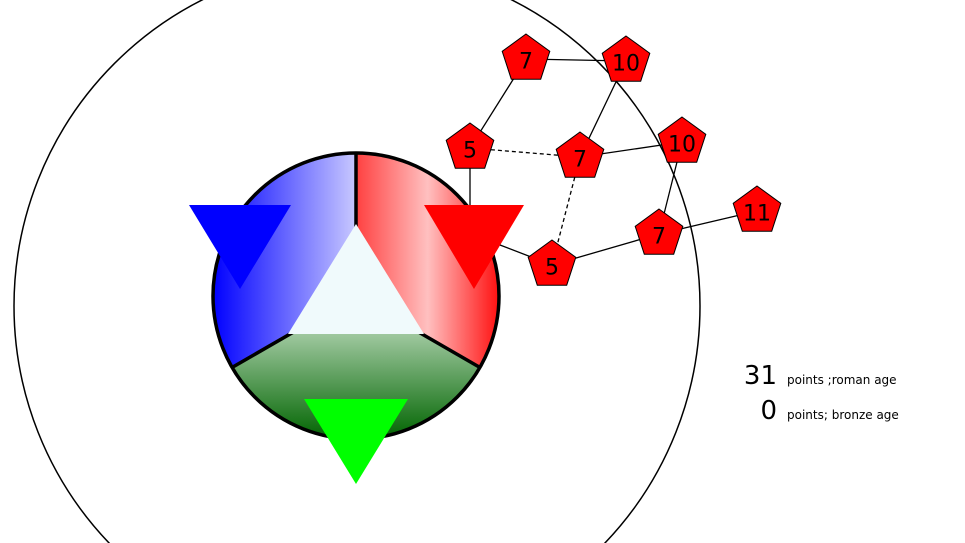 Image resolution: width=965 pixels, height=543 pixels. I want to click on bronze-score-label: points; bronze age, so click(843, 415).